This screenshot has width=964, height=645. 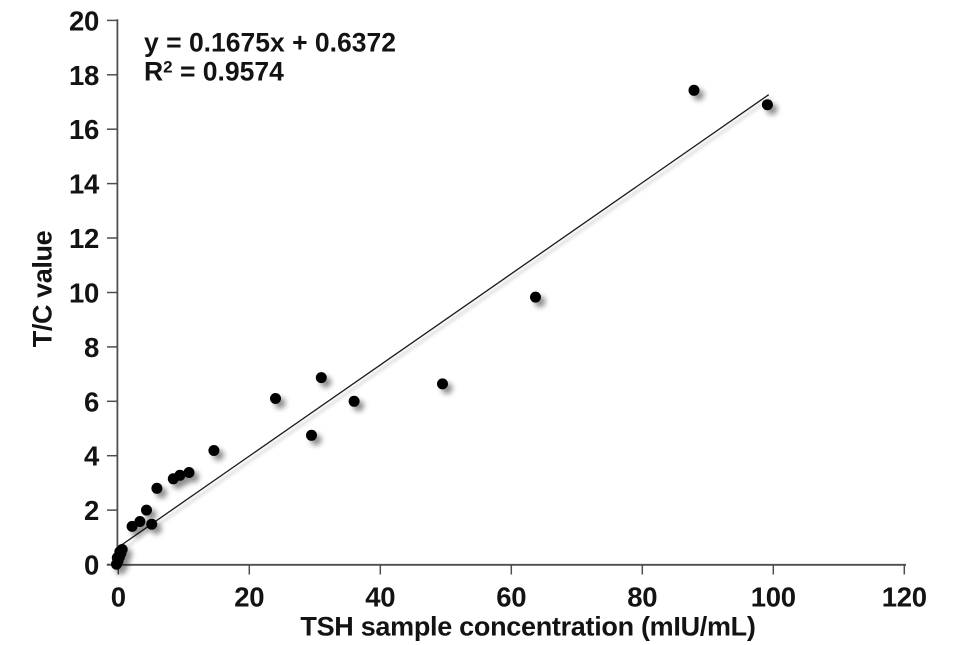 I want to click on svg-text: 80, so click(x=642, y=597).